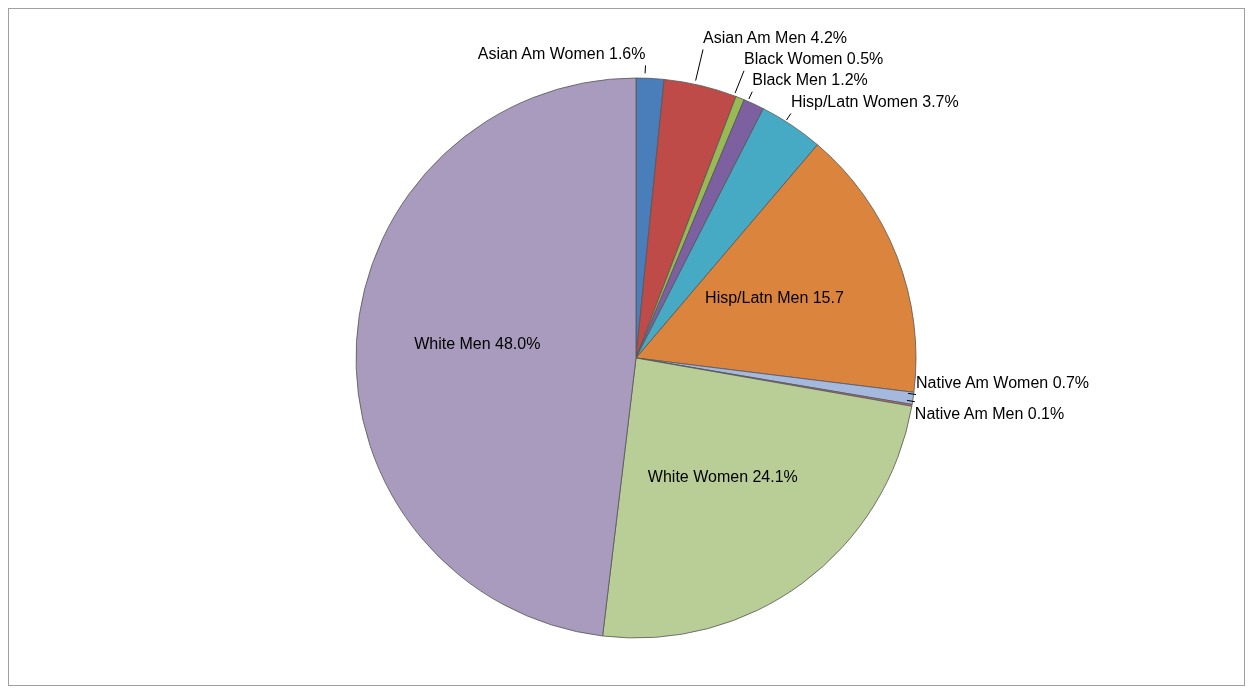  I want to click on slice-label: White Women 24.1%, so click(722, 477).